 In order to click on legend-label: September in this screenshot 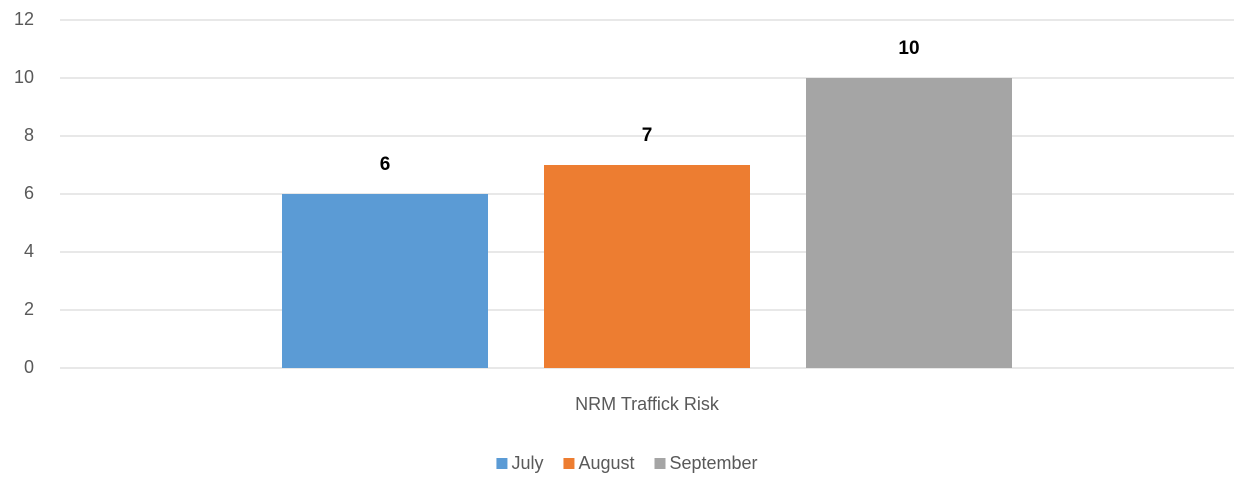, I will do `click(714, 463)`.